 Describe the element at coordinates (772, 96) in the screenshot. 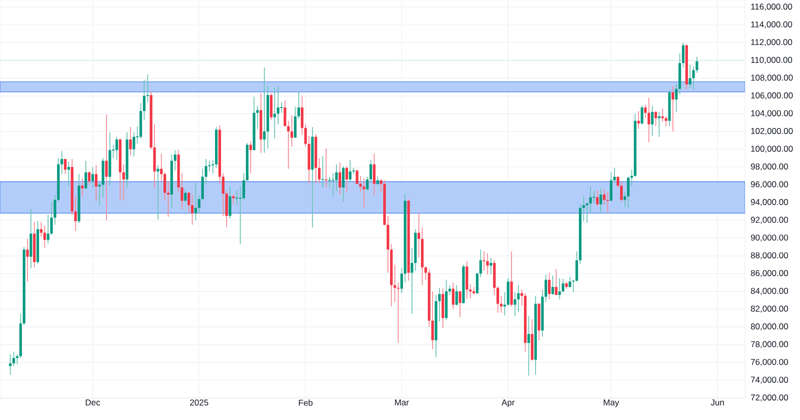

I see `y-tick-label: 106,000.00` at that location.